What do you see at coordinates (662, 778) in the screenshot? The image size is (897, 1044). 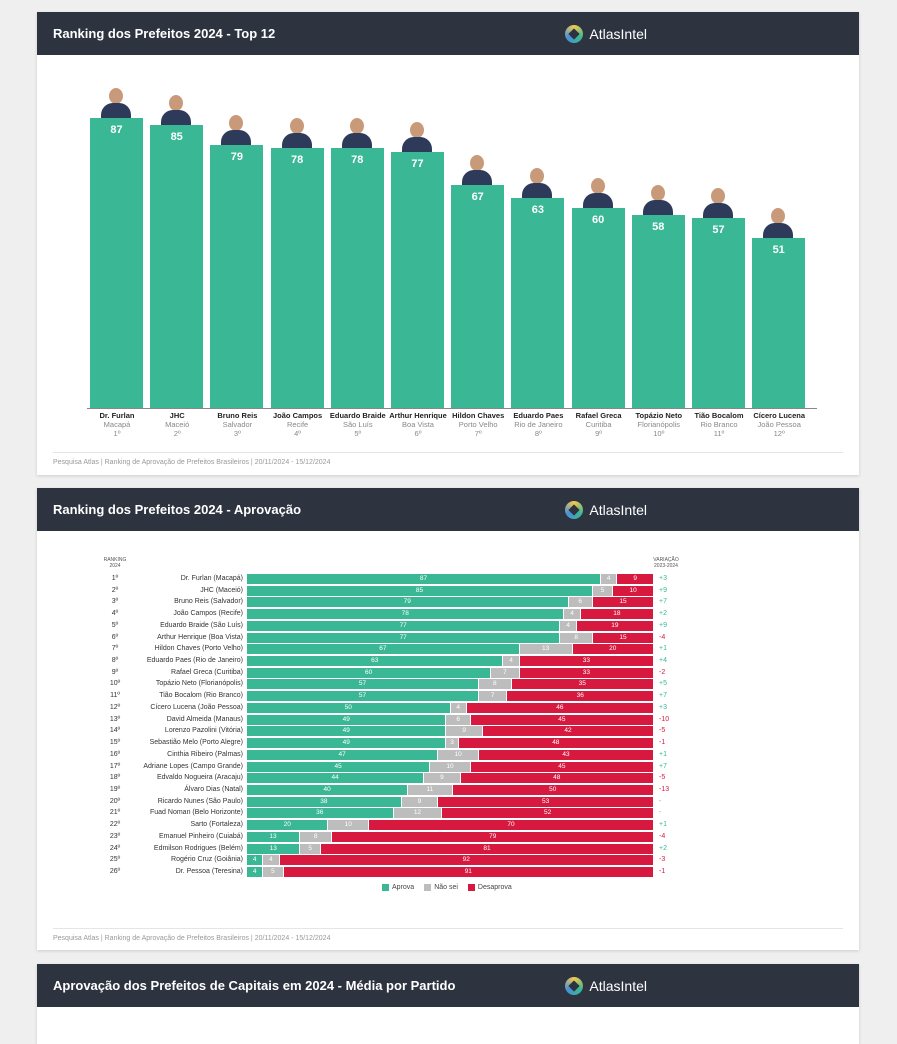 I see `variation-value: -5` at bounding box center [662, 778].